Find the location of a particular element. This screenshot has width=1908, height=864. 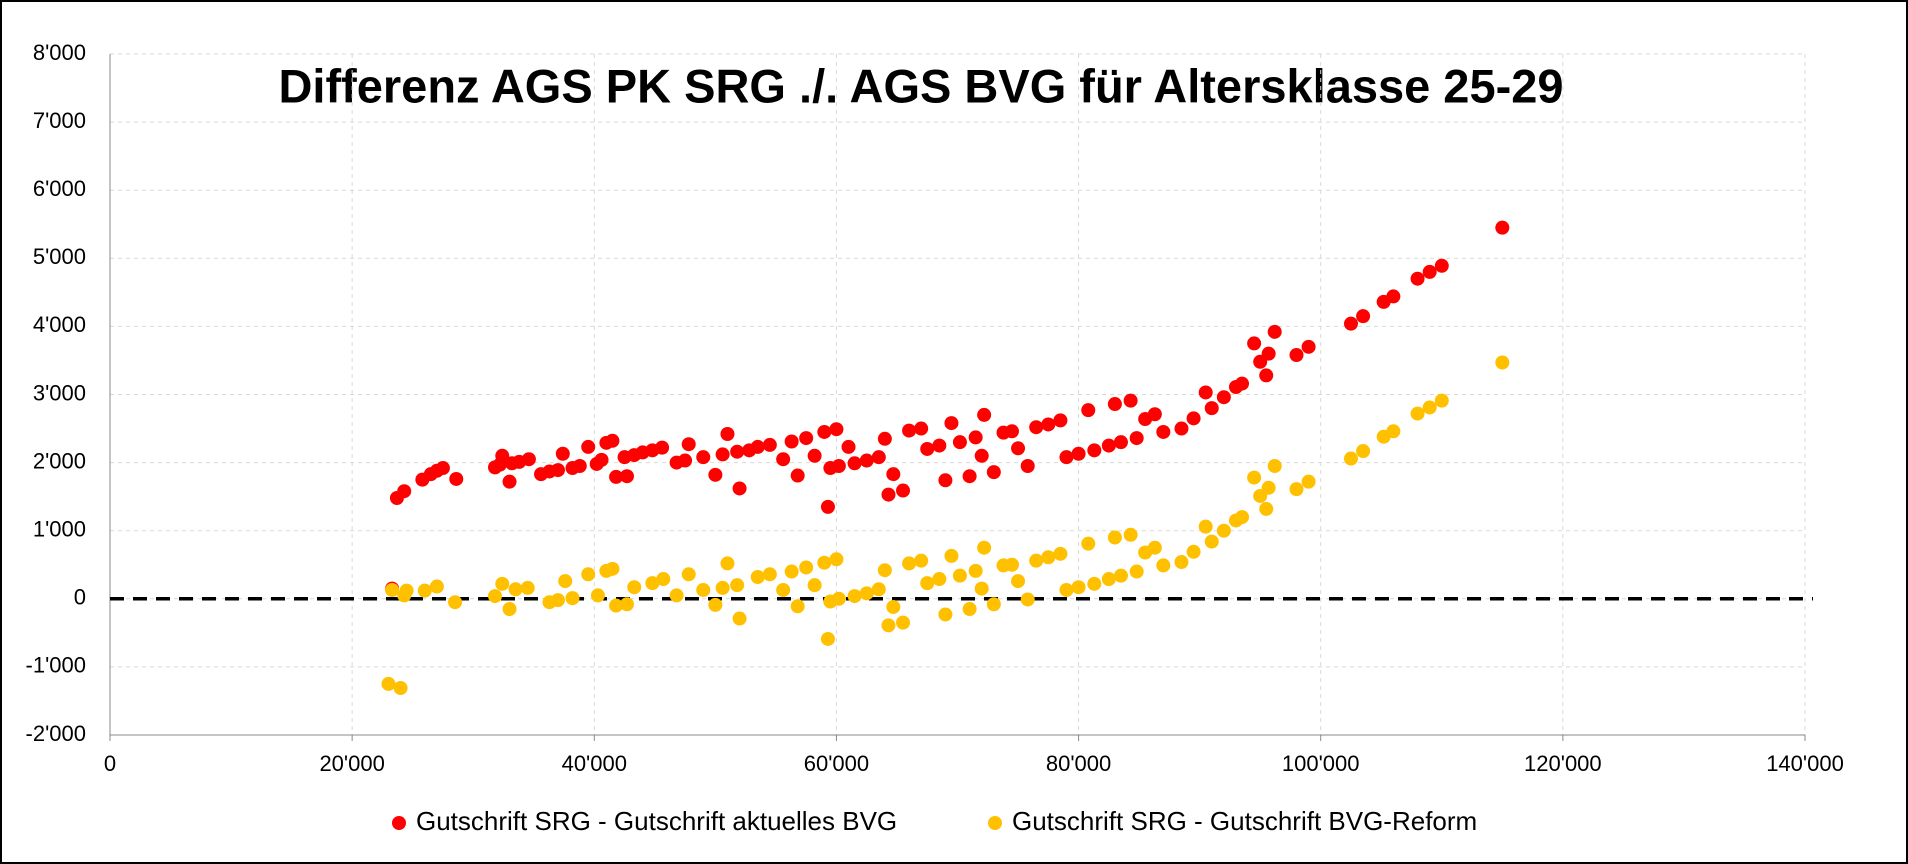

y-tick-label: 4'000 is located at coordinates (59, 324).